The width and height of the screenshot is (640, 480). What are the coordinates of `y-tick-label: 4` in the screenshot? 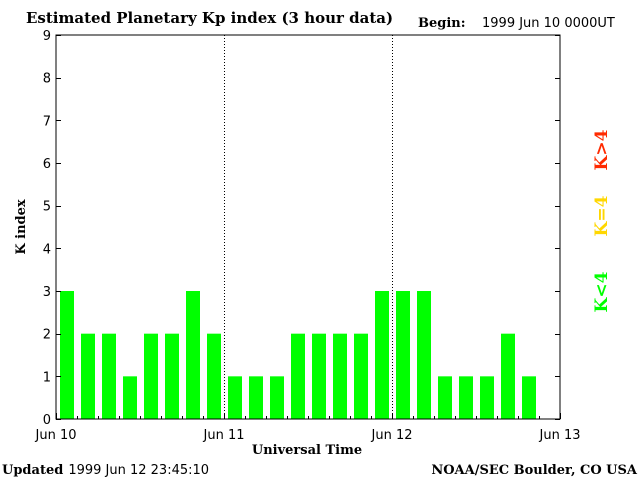 It's located at (47, 249).